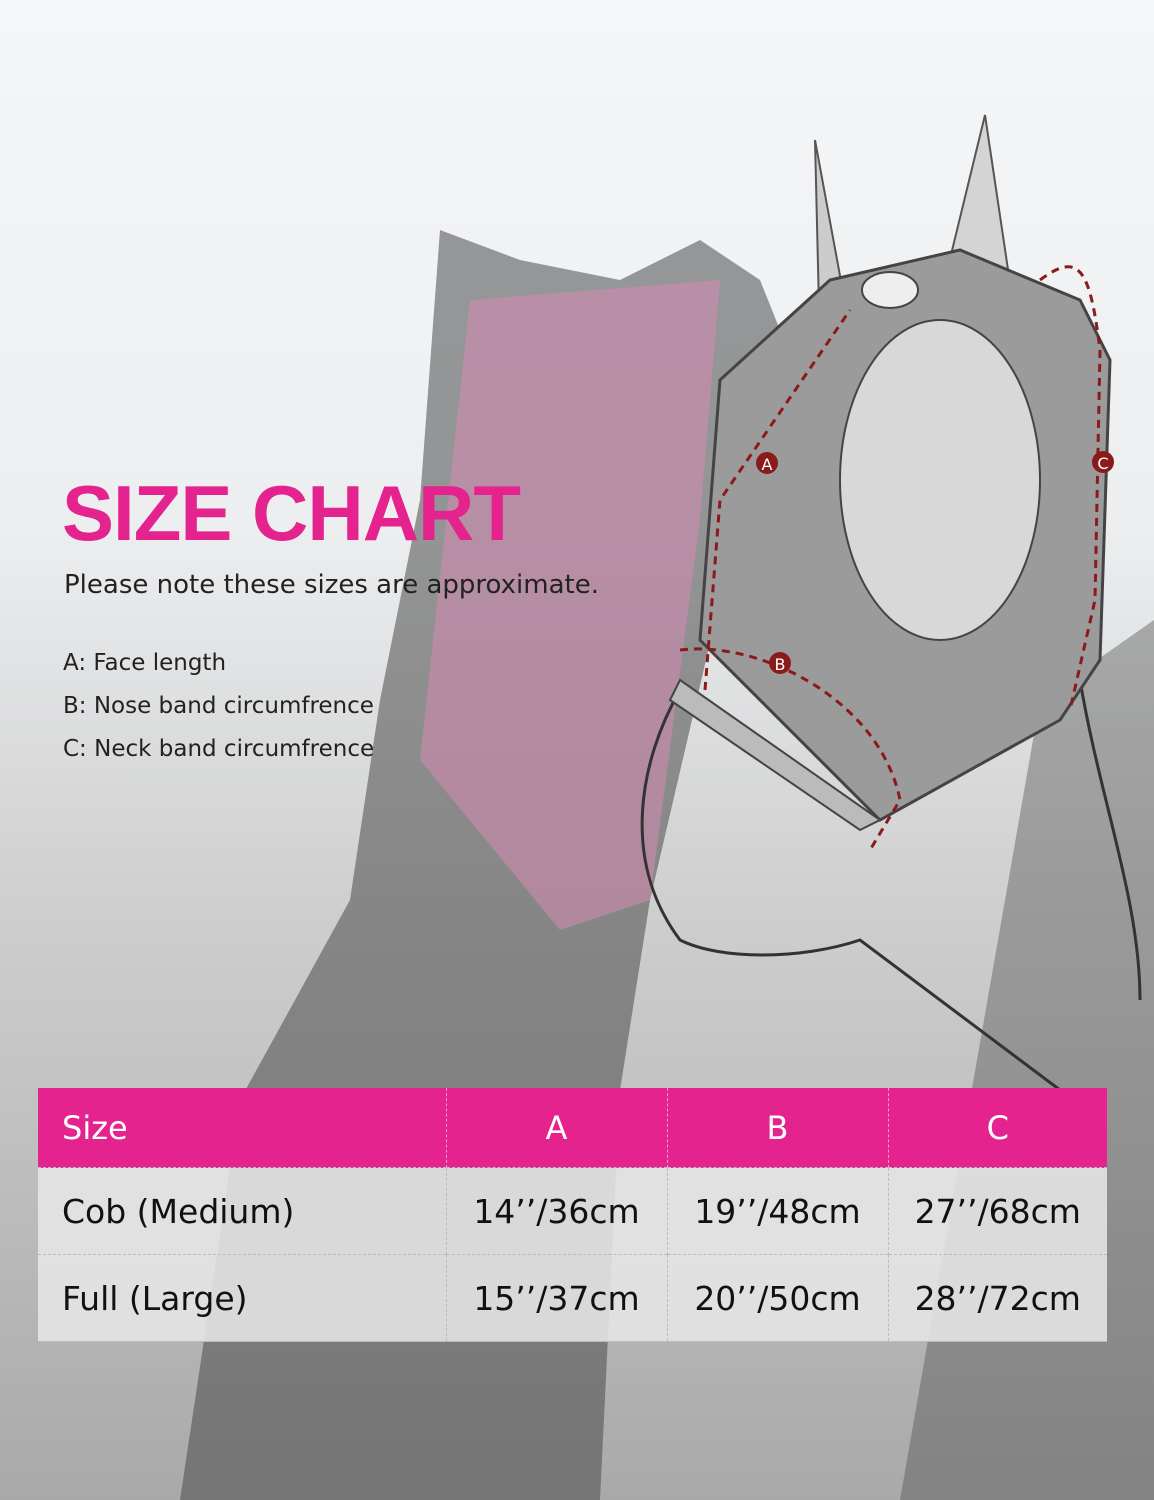 This screenshot has height=1500, width=1154. What do you see at coordinates (556, 1128) in the screenshot?
I see `header-a: A` at bounding box center [556, 1128].